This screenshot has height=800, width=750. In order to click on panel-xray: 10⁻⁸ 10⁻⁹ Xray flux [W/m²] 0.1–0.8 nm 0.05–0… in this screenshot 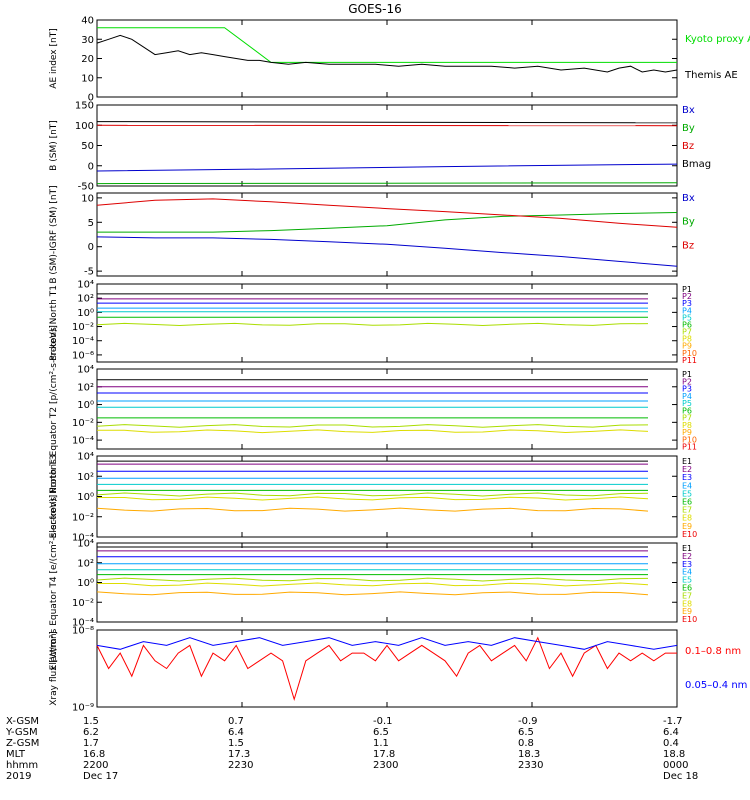, I will do `click(398, 670)`.